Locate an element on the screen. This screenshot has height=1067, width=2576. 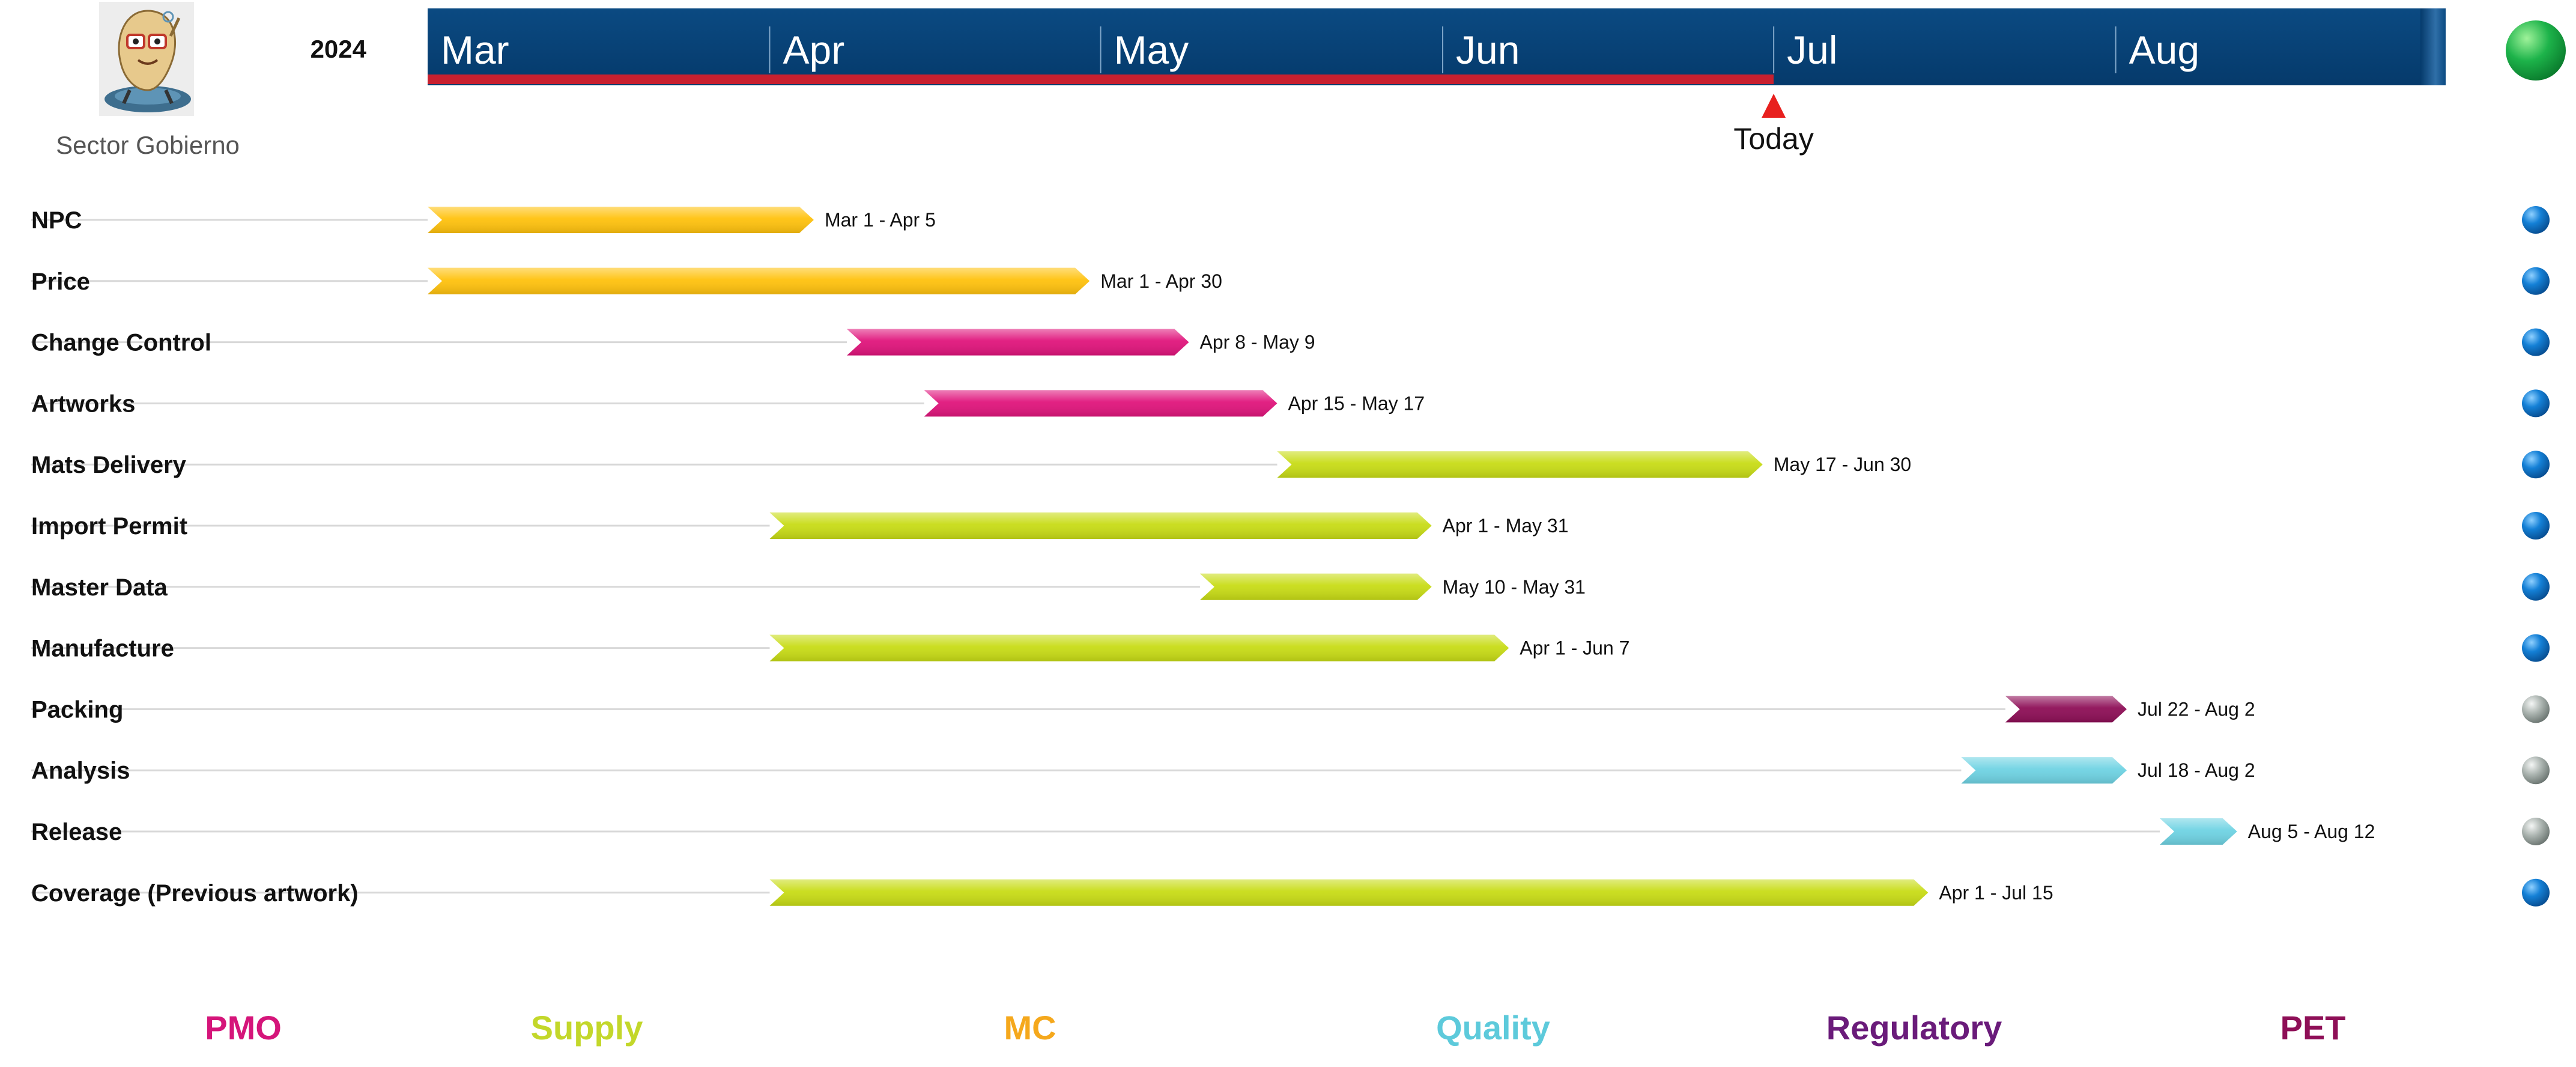
task-label: Price is located at coordinates (60, 282).